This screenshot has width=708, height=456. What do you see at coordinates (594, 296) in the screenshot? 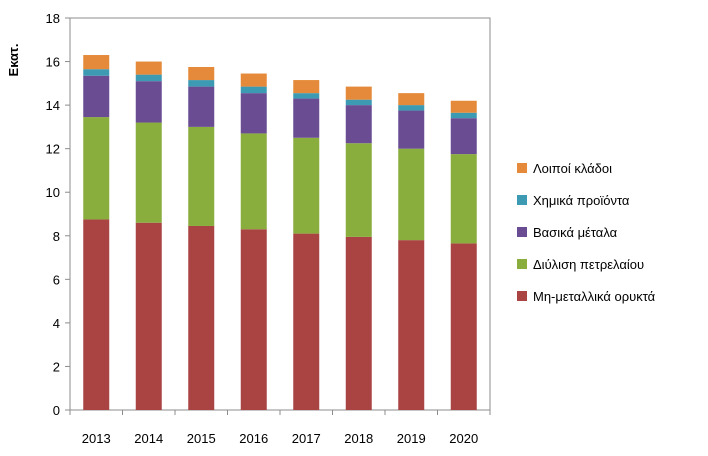
I see `legend-label: Μη-μεταλλικά ορυκτά` at bounding box center [594, 296].